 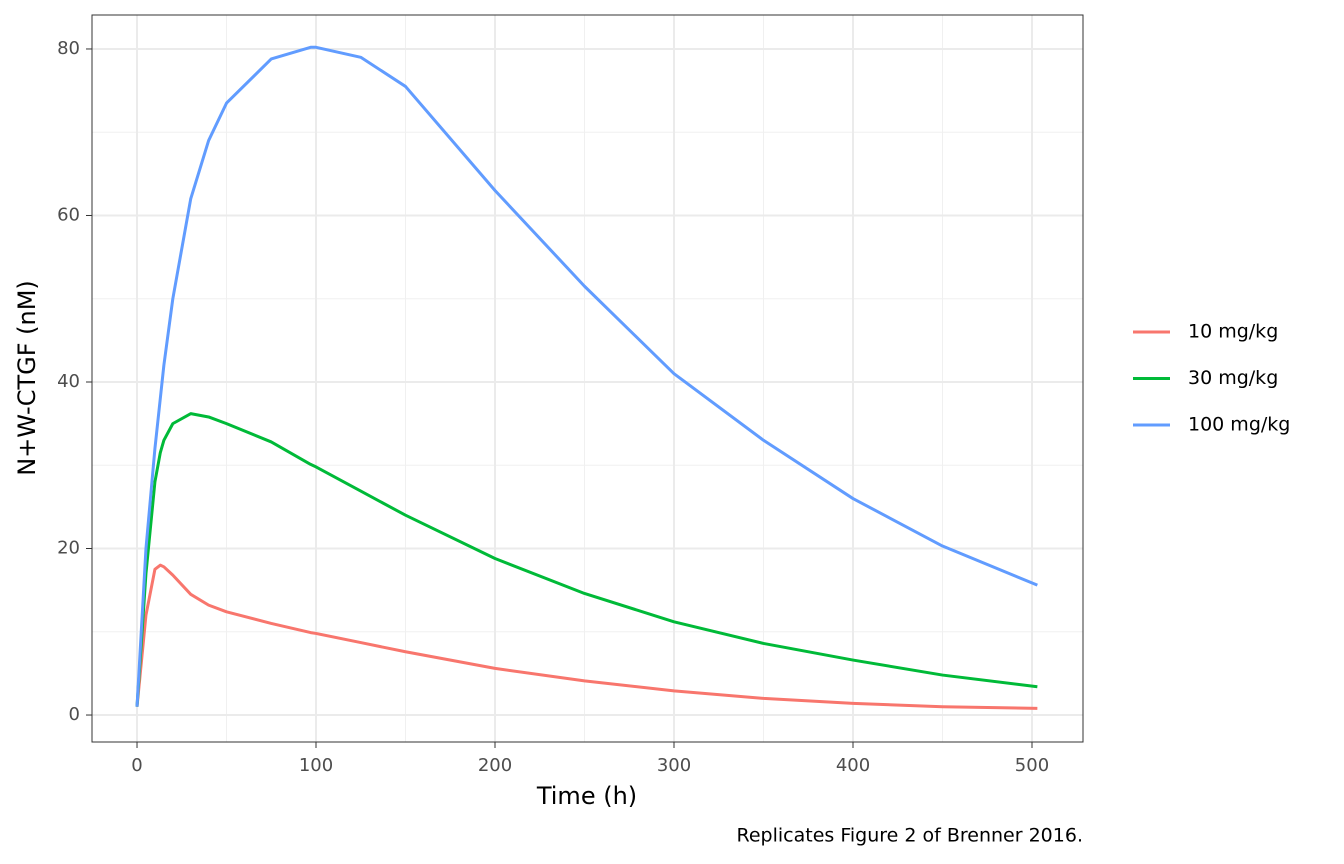 What do you see at coordinates (1233, 378) in the screenshot?
I see `legend-label: 30 mg/kg` at bounding box center [1233, 378].